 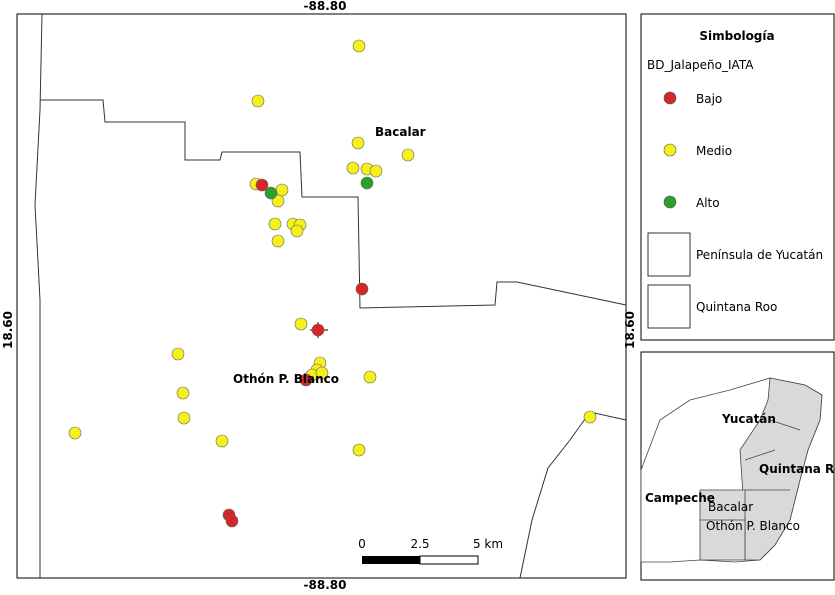 What do you see at coordinates (362, 544) in the screenshot?
I see `scale-label: 0` at bounding box center [362, 544].